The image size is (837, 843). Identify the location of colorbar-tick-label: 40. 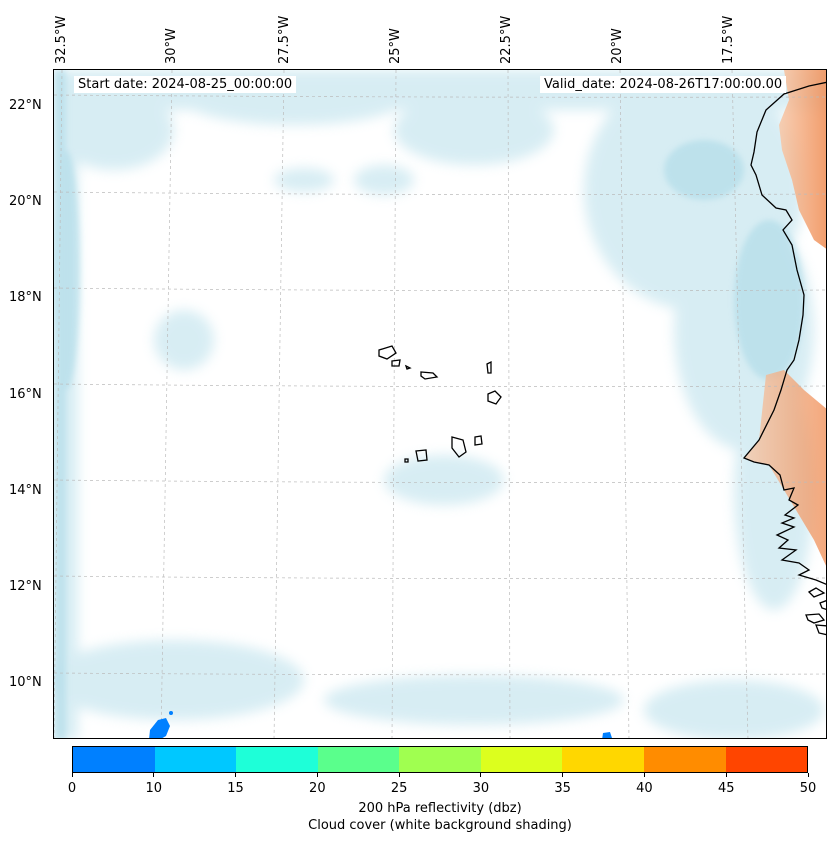
(644, 788).